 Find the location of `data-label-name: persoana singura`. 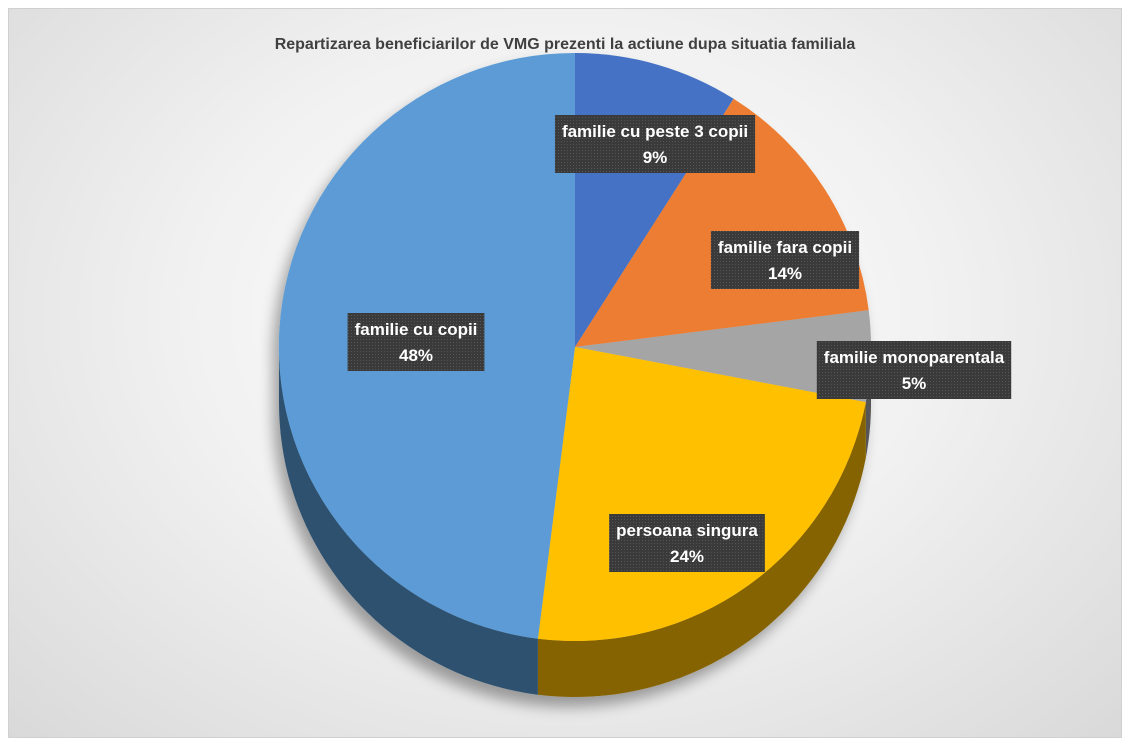

data-label-name: persoana singura is located at coordinates (687, 530).